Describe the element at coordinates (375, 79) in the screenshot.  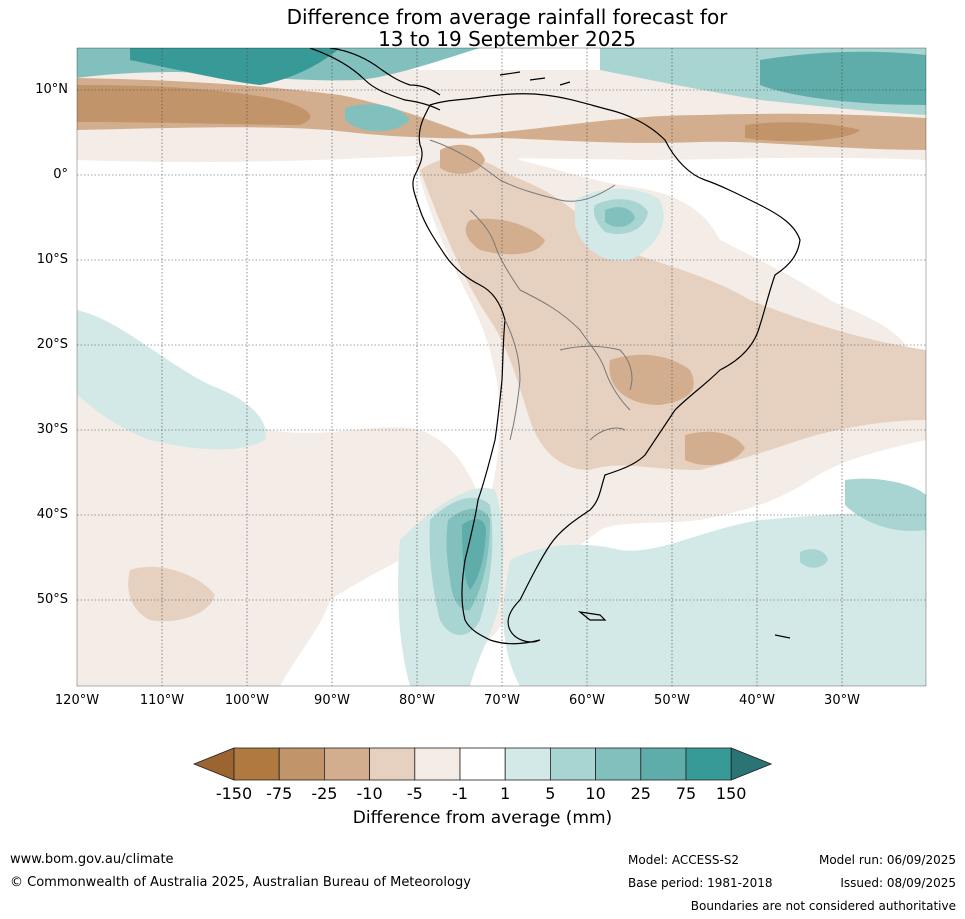
I see `central-america-coastline` at that location.